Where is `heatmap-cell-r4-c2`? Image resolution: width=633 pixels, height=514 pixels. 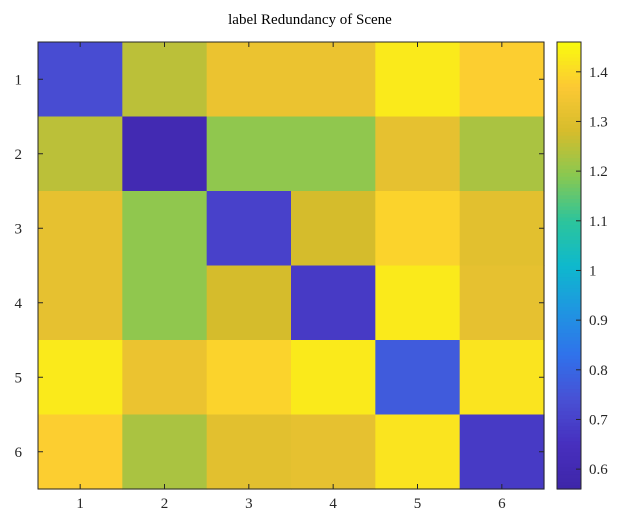
heatmap-cell-r4-c2 is located at coordinates (165, 303).